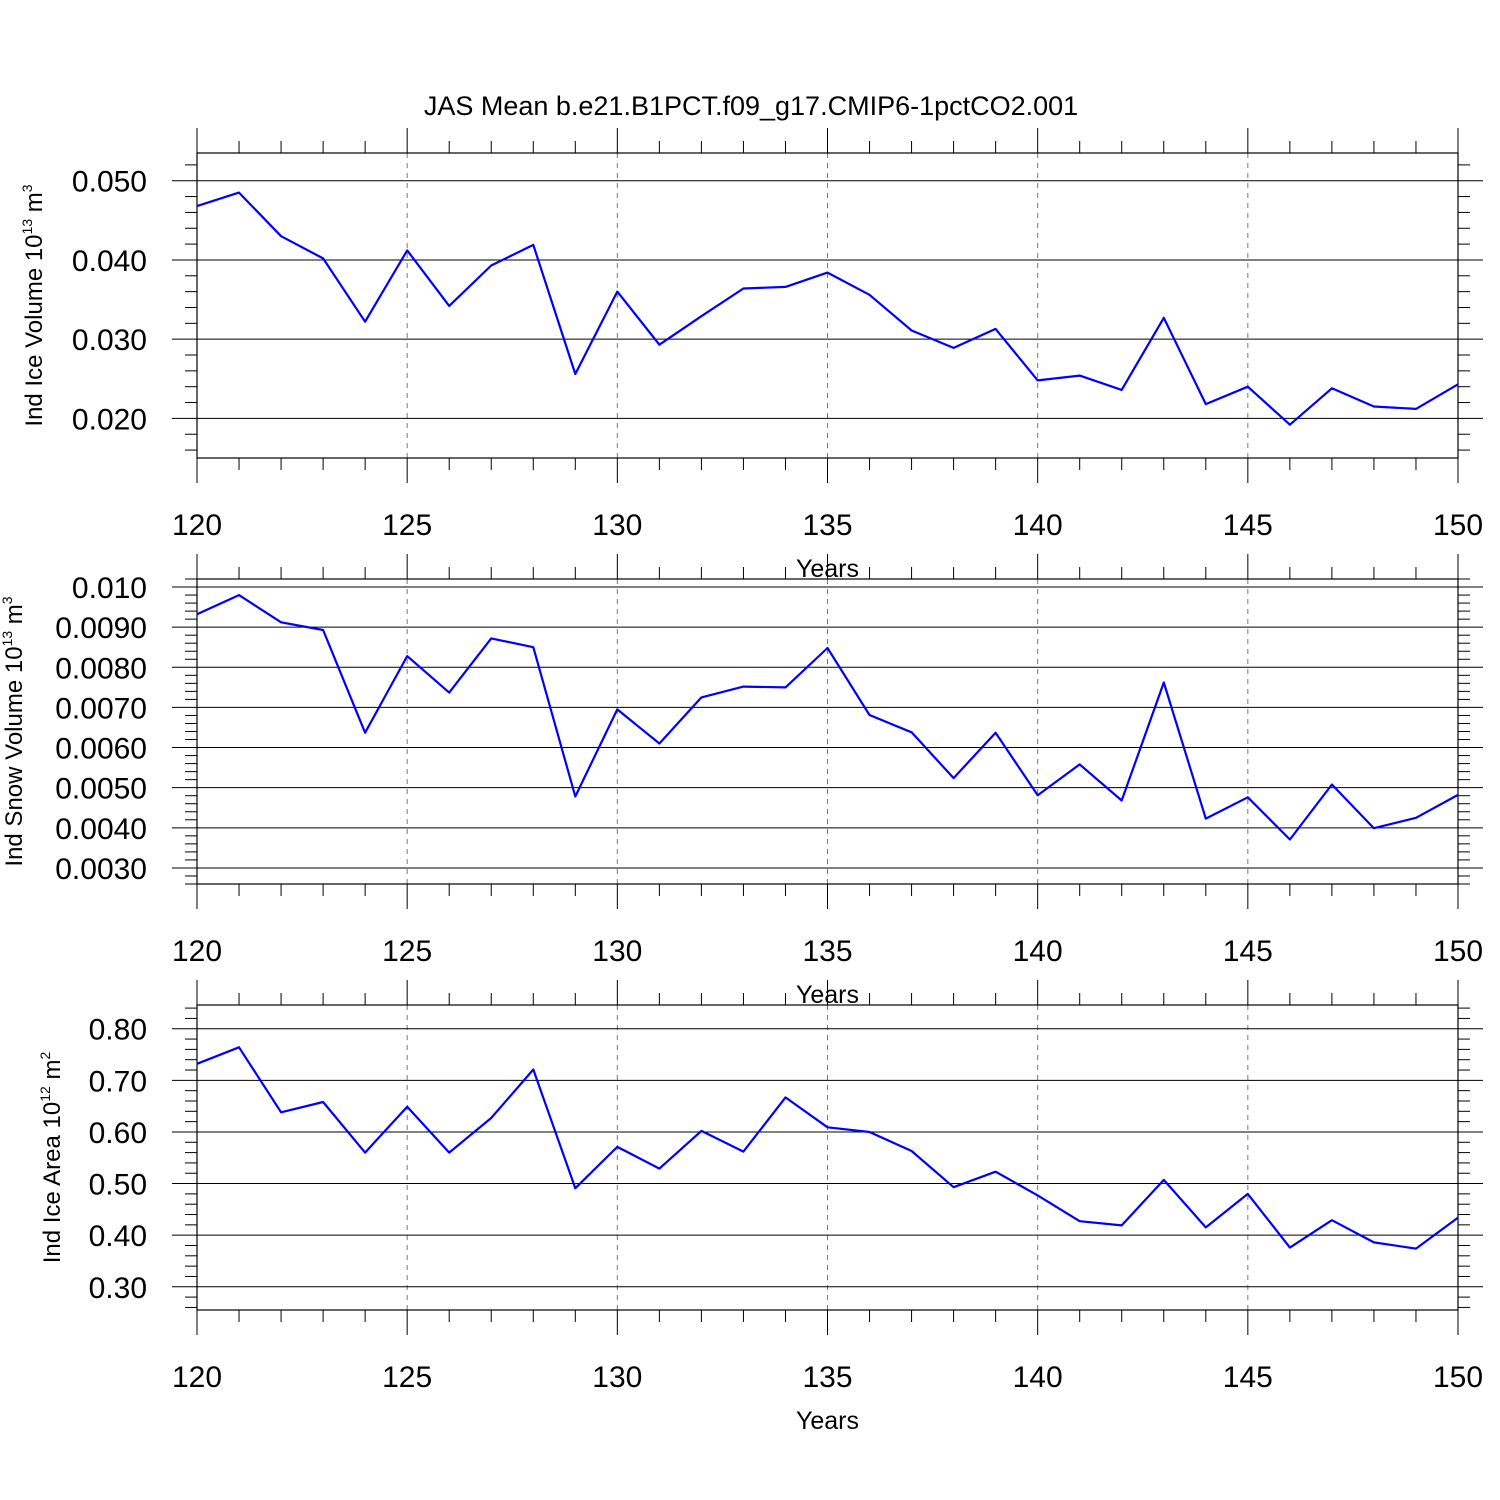 The width and height of the screenshot is (1500, 1500). What do you see at coordinates (101, 628) in the screenshot?
I see `snow-volume-y-tick-label: 0.0090` at bounding box center [101, 628].